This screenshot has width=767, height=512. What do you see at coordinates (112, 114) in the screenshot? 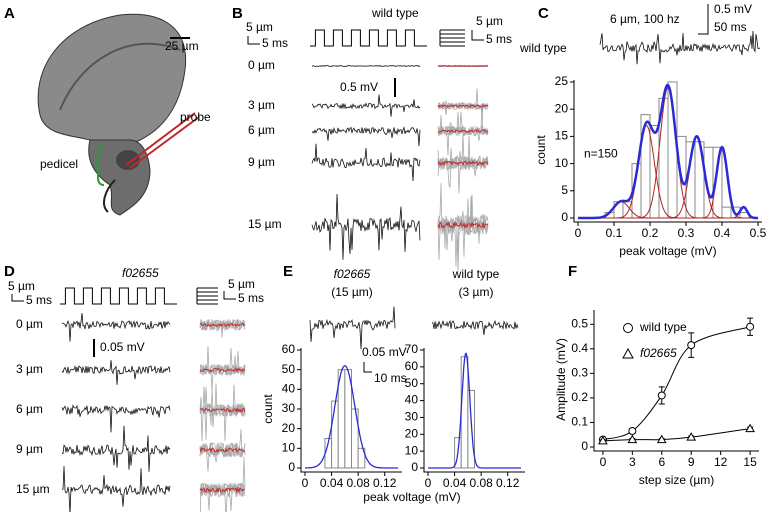
I see `fly-illustration` at bounding box center [112, 114].